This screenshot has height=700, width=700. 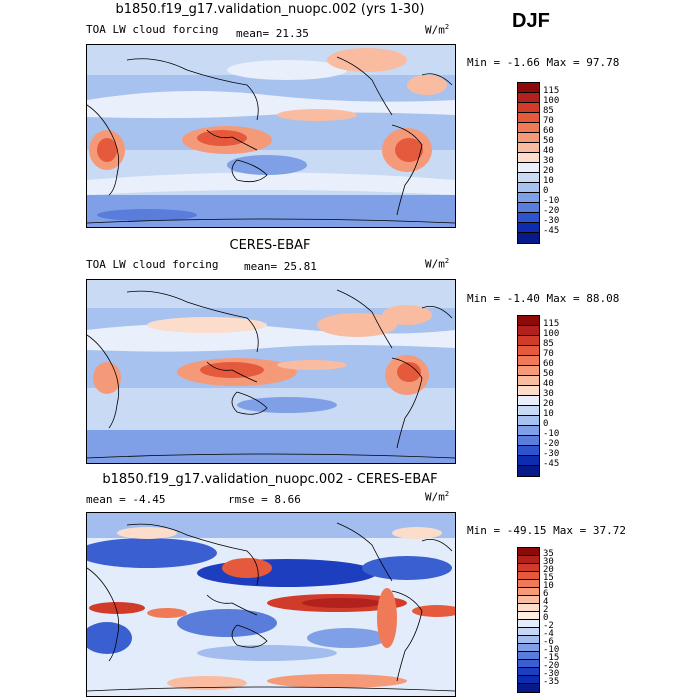 What do you see at coordinates (437, 30) in the screenshot?
I see `panel1-units: W/m2` at bounding box center [437, 30].